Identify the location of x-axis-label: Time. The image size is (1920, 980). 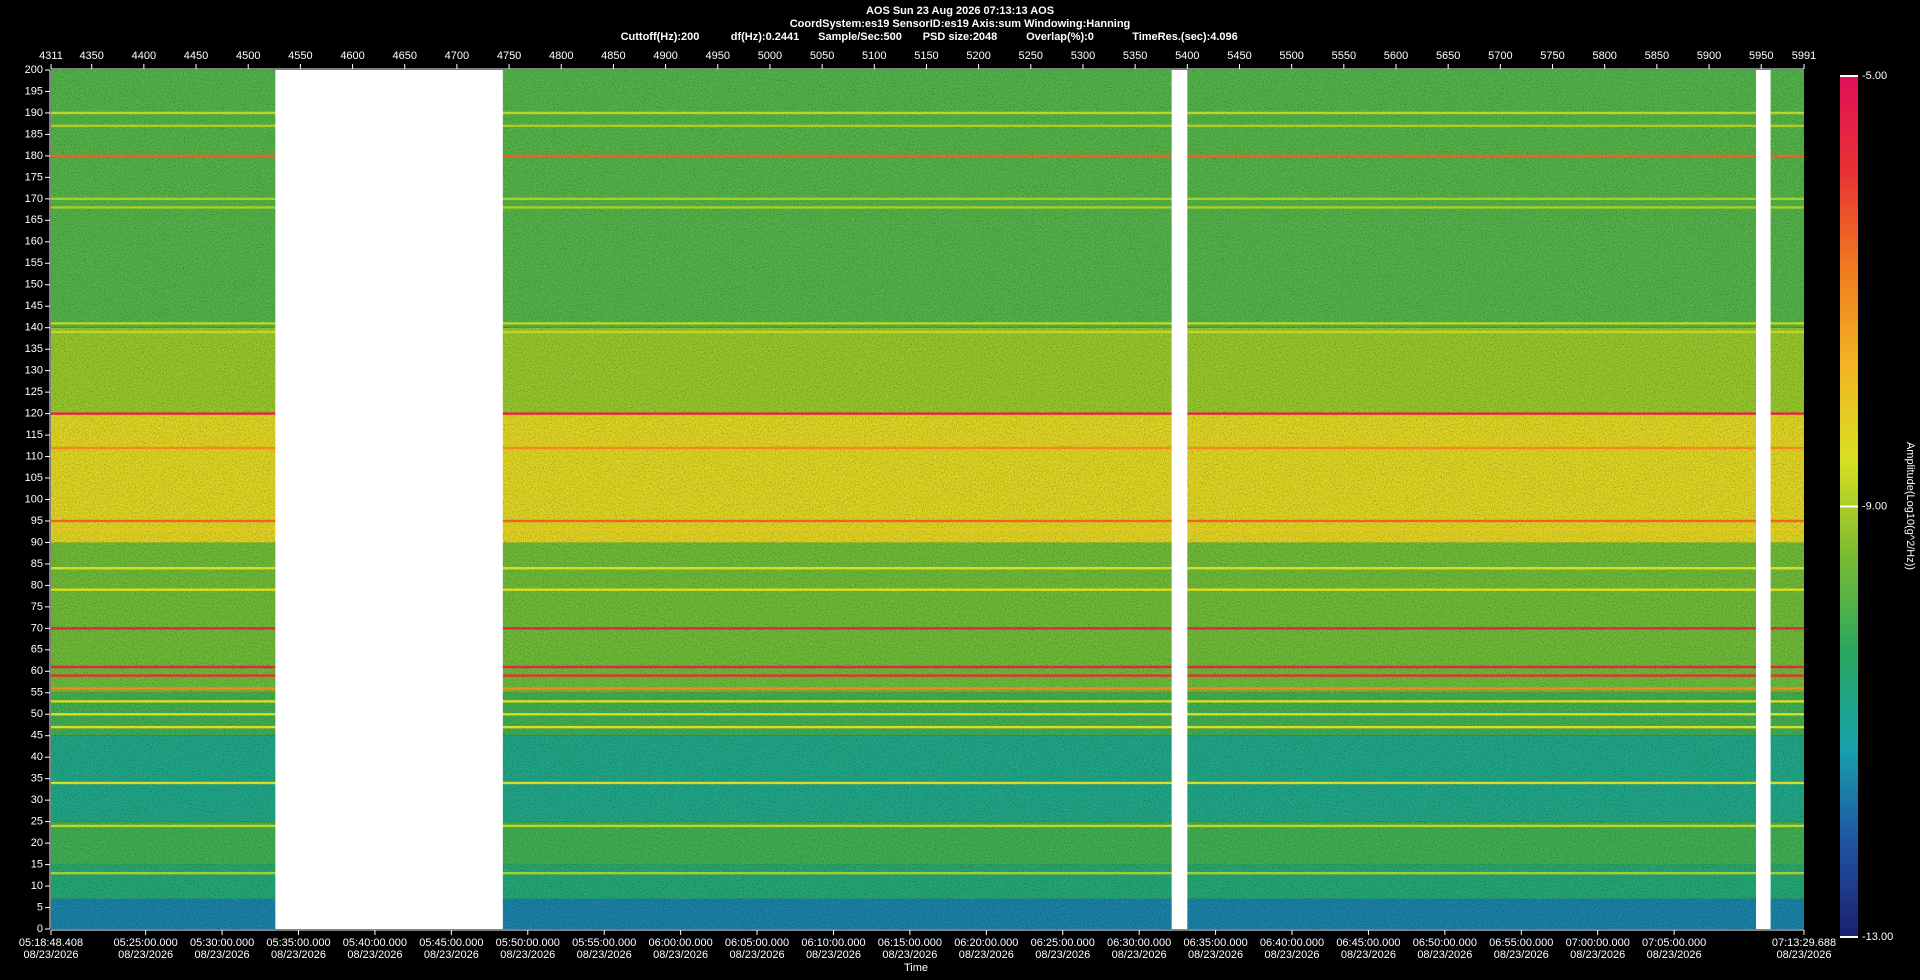
(916, 968).